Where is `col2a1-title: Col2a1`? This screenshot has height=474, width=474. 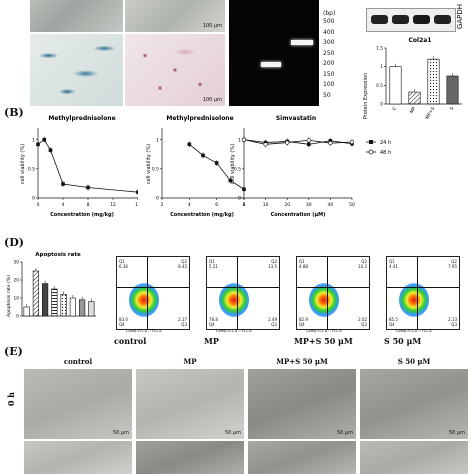 col2a1-title: Col2a1 is located at coordinates (420, 40).